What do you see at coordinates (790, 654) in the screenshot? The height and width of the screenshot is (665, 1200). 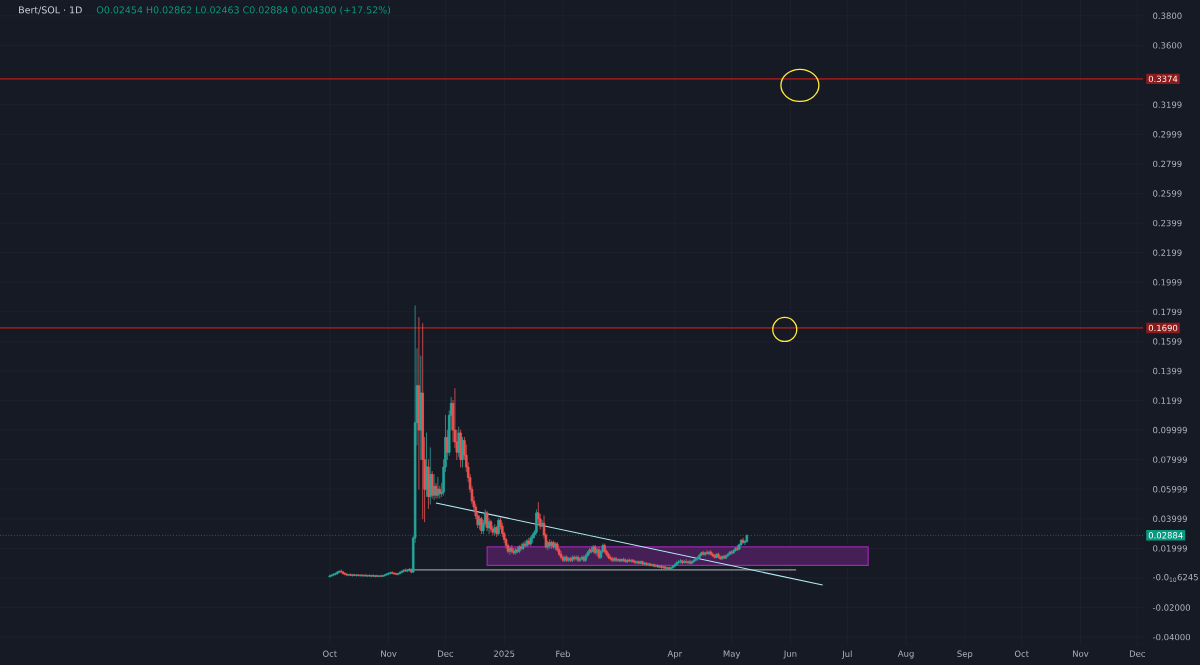 I see `x-tick-label: Jun` at bounding box center [790, 654].